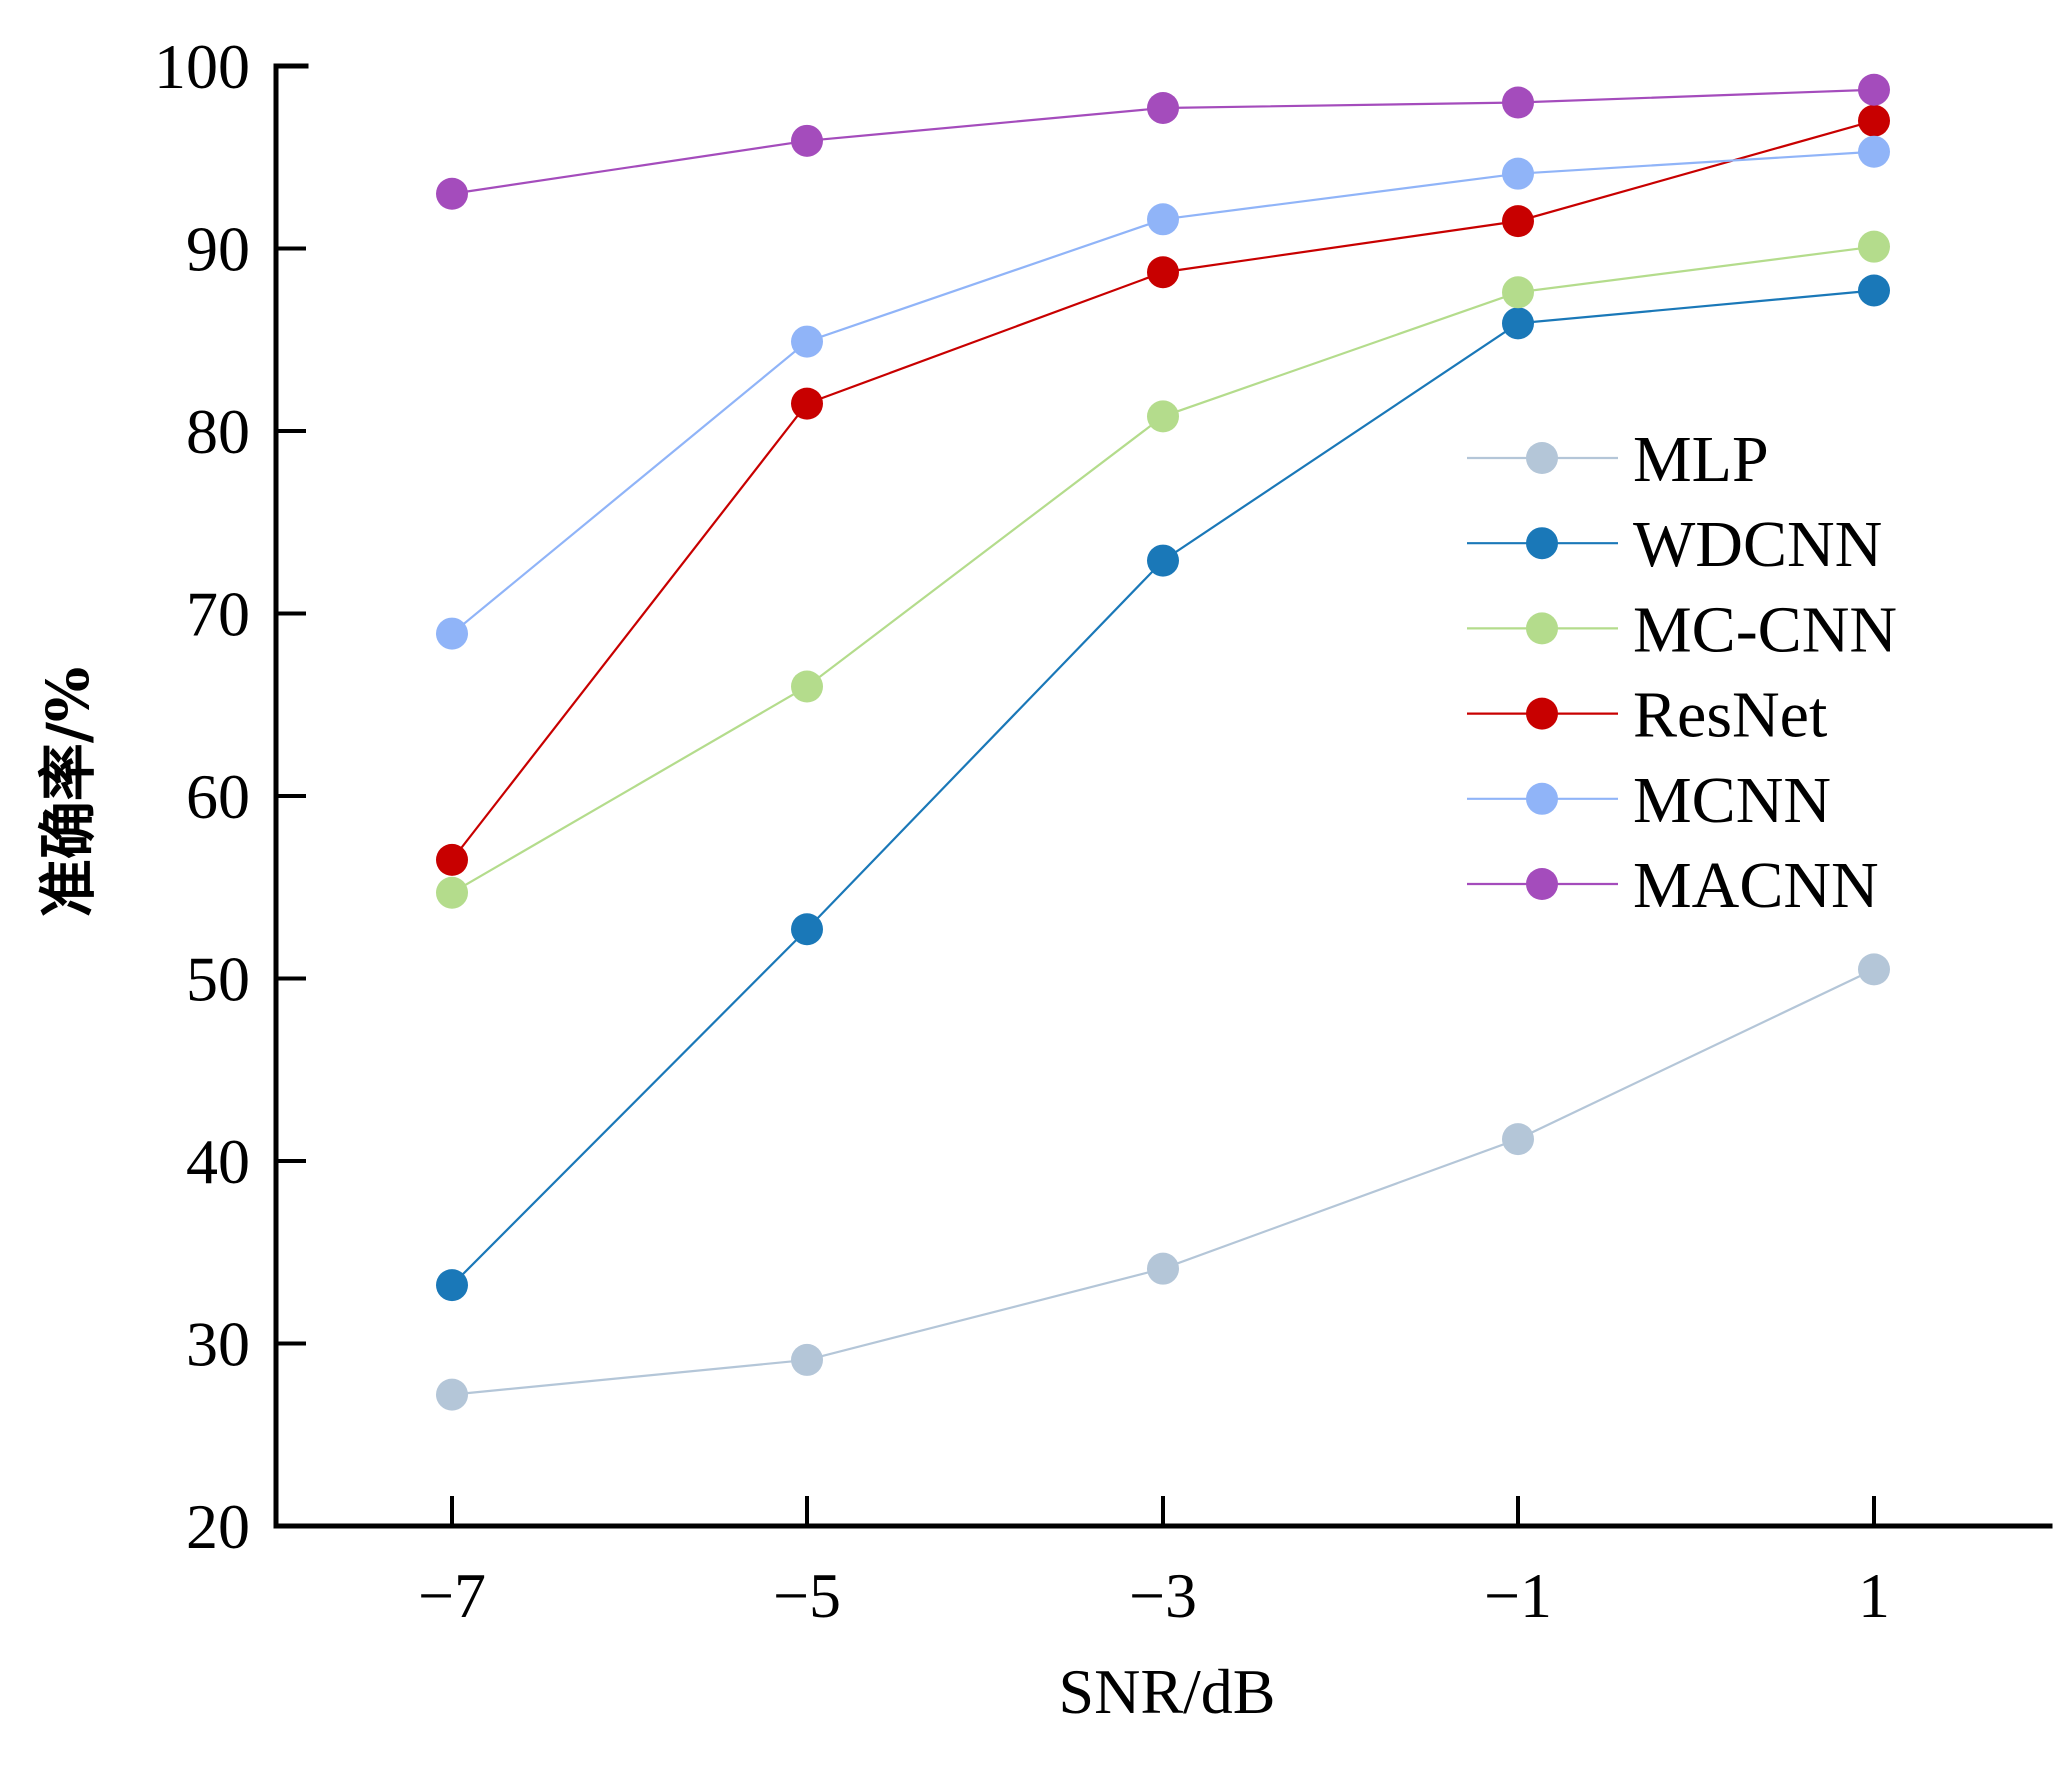  I want to click on y-tick-label: 100, so click(202, 66).